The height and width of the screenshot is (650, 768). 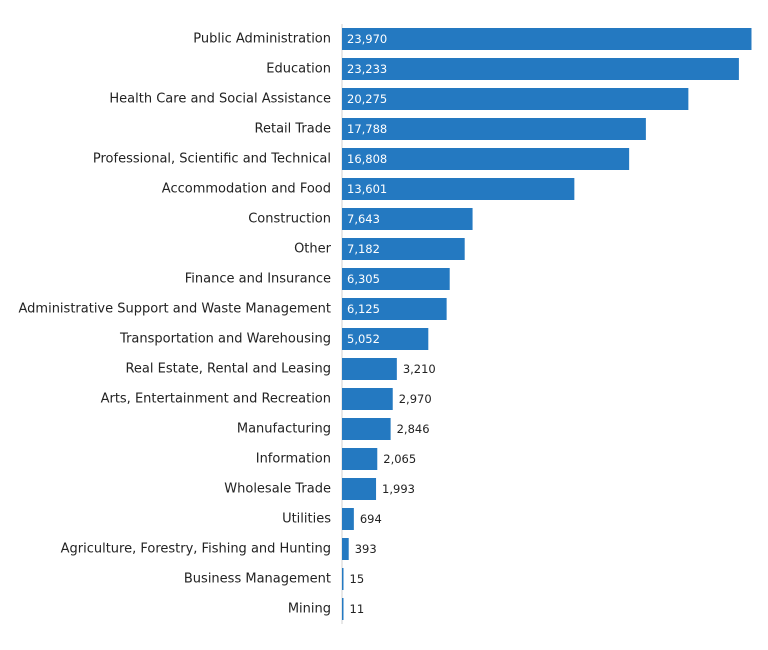 What do you see at coordinates (258, 279) in the screenshot?
I see `category-label: Finance and Insurance` at bounding box center [258, 279].